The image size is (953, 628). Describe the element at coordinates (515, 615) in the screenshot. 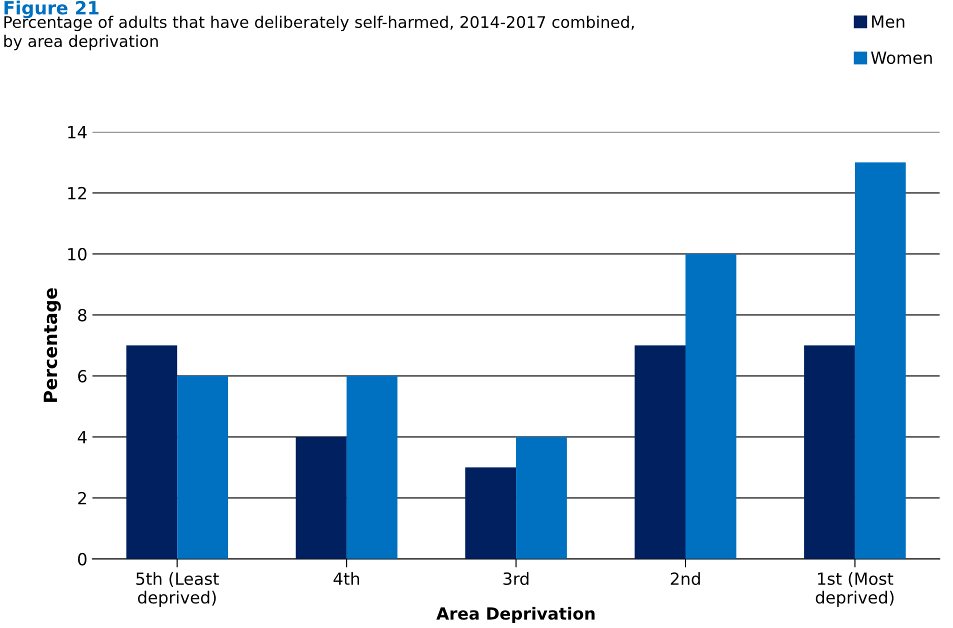

I see `x-axis-title: Area Deprivation` at that location.